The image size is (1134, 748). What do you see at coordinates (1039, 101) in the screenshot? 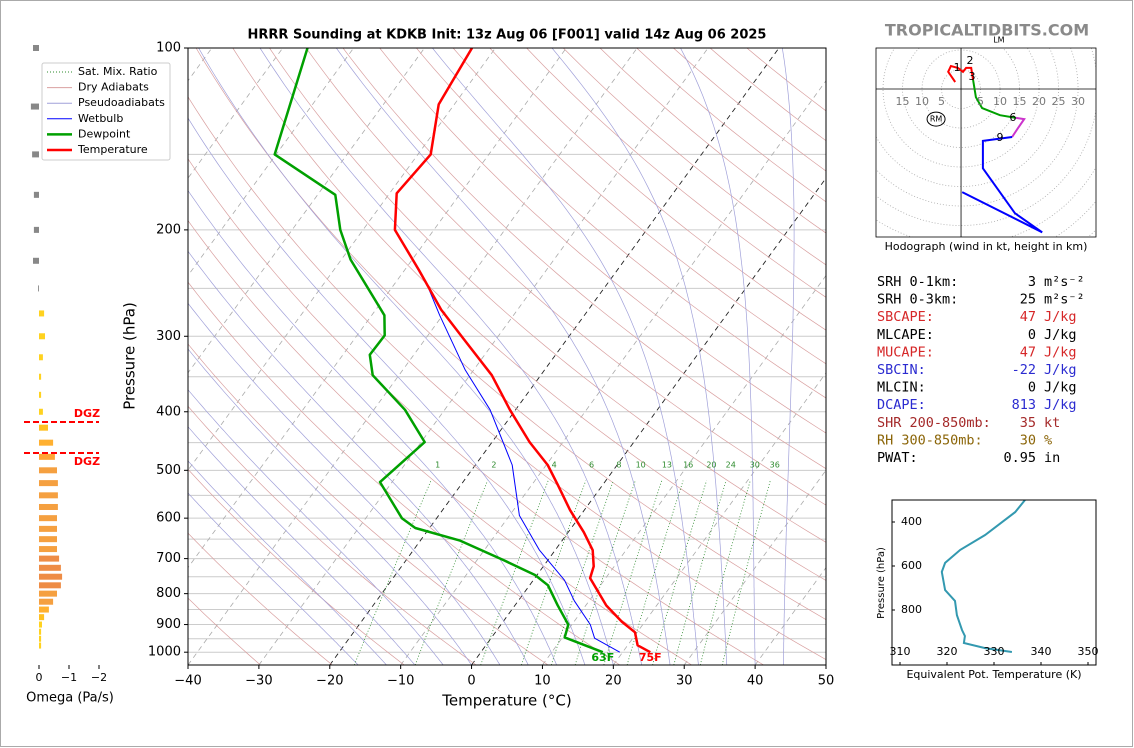
I see `ring-label: 20` at bounding box center [1039, 101].